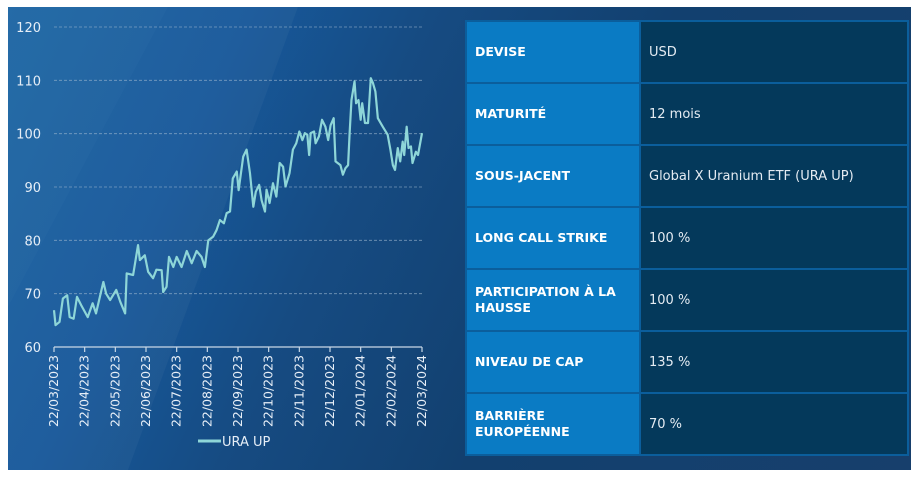 The height and width of the screenshot is (477, 919). Describe the element at coordinates (553, 176) in the screenshot. I see `term-label: SOUS-JACENT` at that location.